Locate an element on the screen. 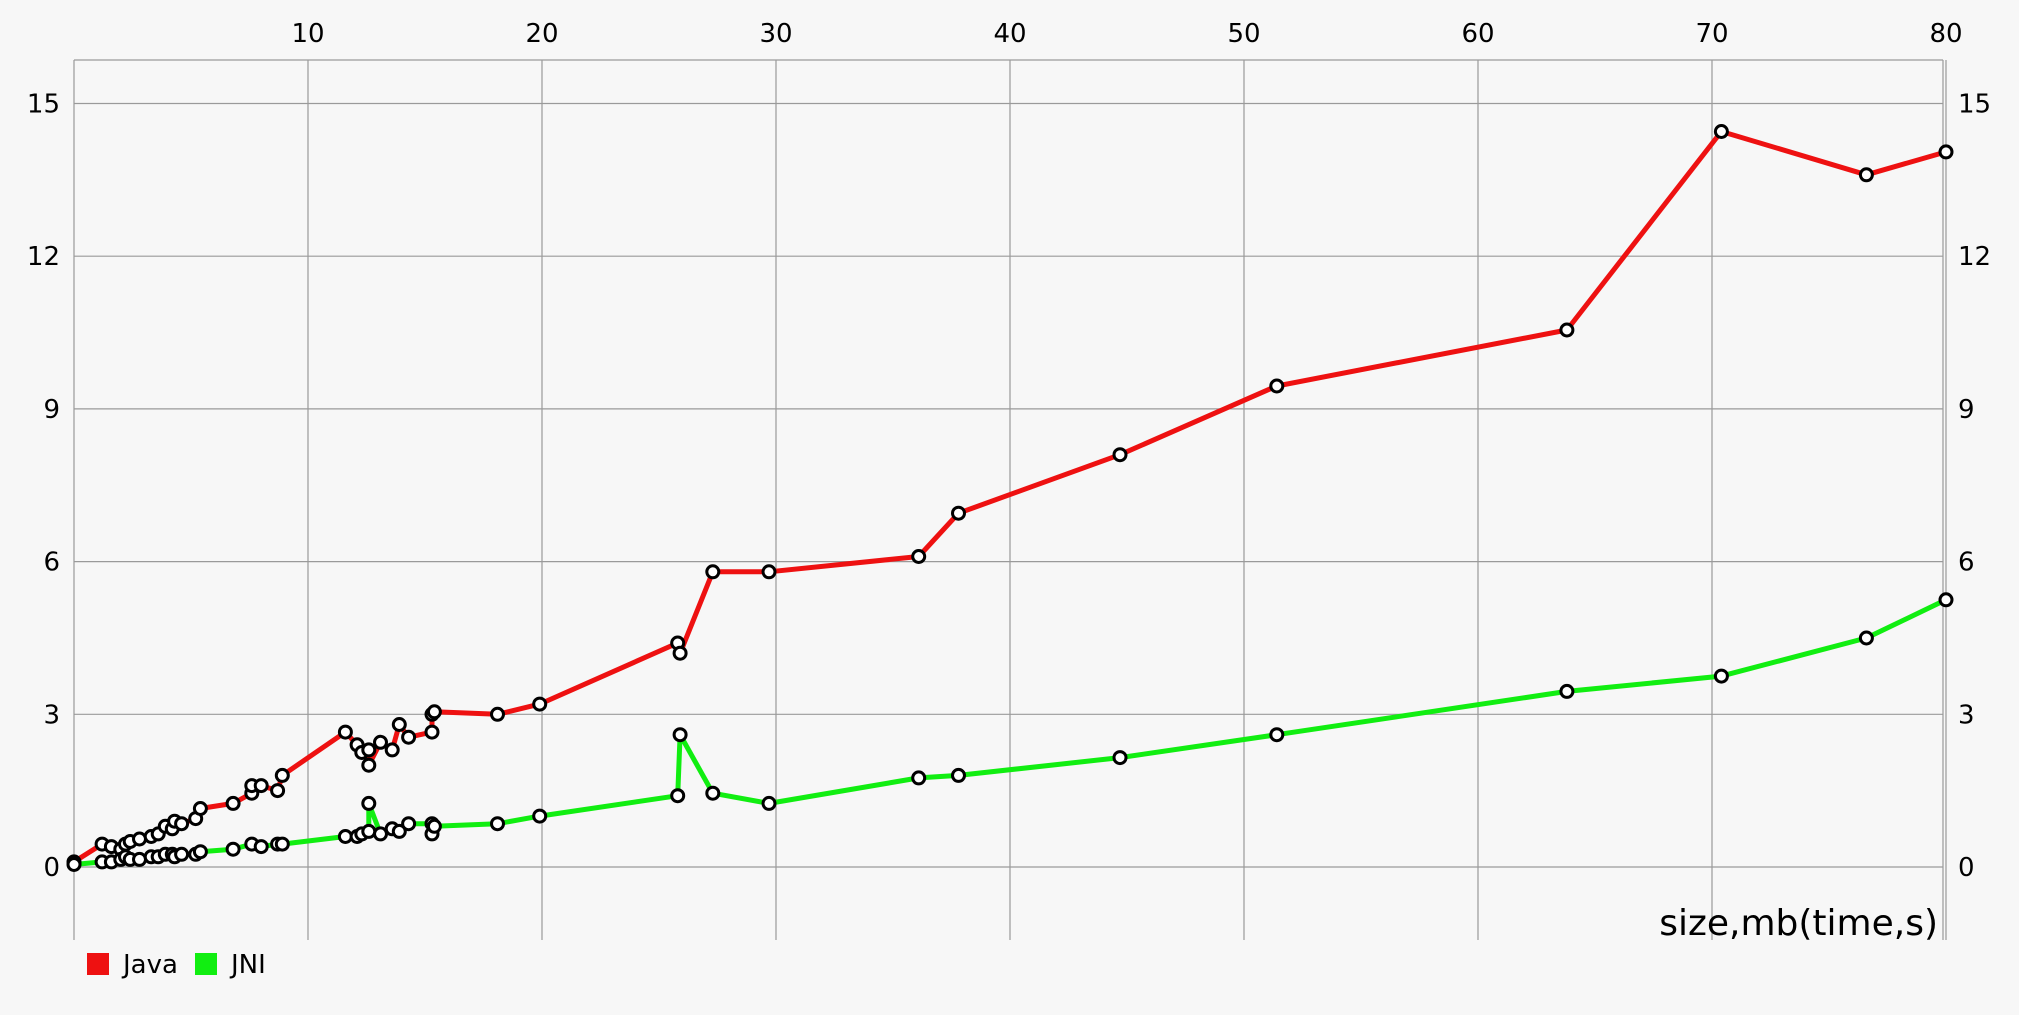 Image resolution: width=2019 pixels, height=1015 pixels. x-tick-label: 80 is located at coordinates (1945, 34).